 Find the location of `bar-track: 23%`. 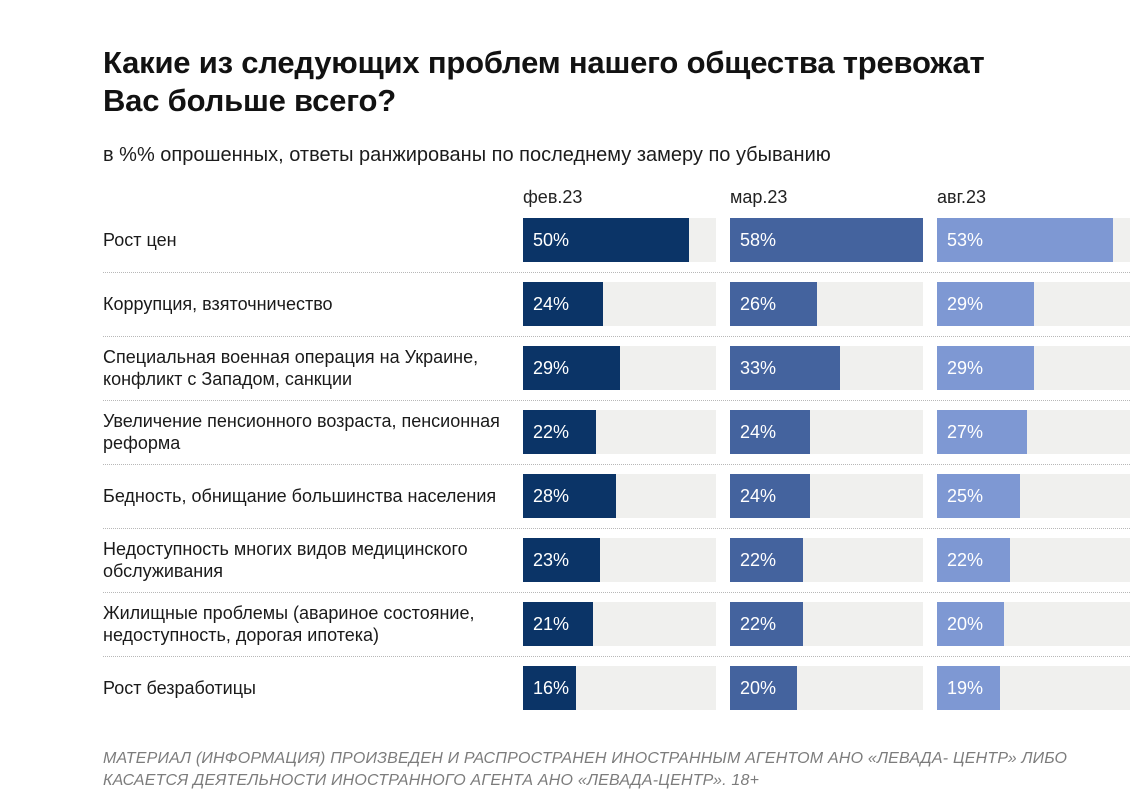

bar-track: 23% is located at coordinates (619, 560).